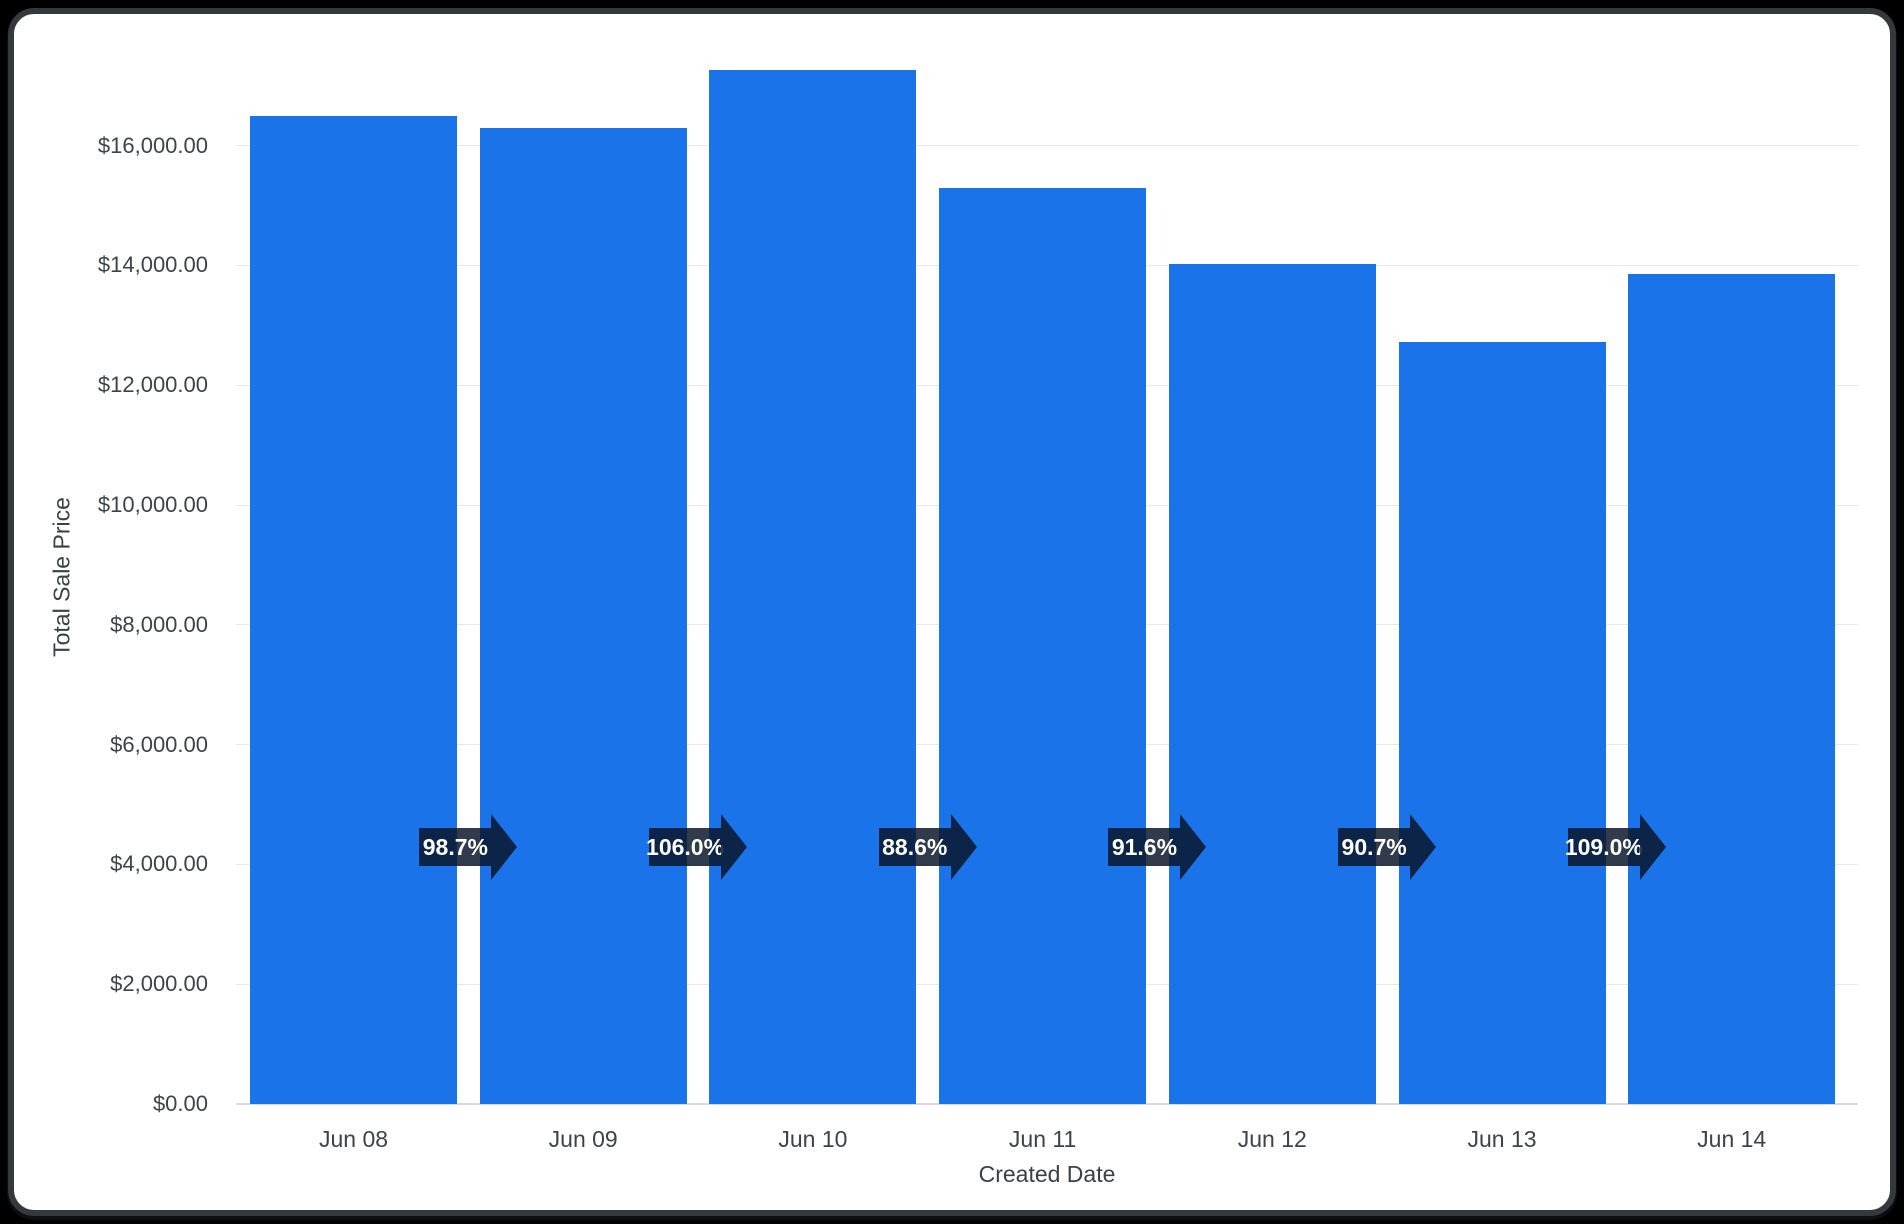 This screenshot has height=1224, width=1904. Describe the element at coordinates (152, 145) in the screenshot. I see `y-axis-tick-label: $16,000.00` at that location.